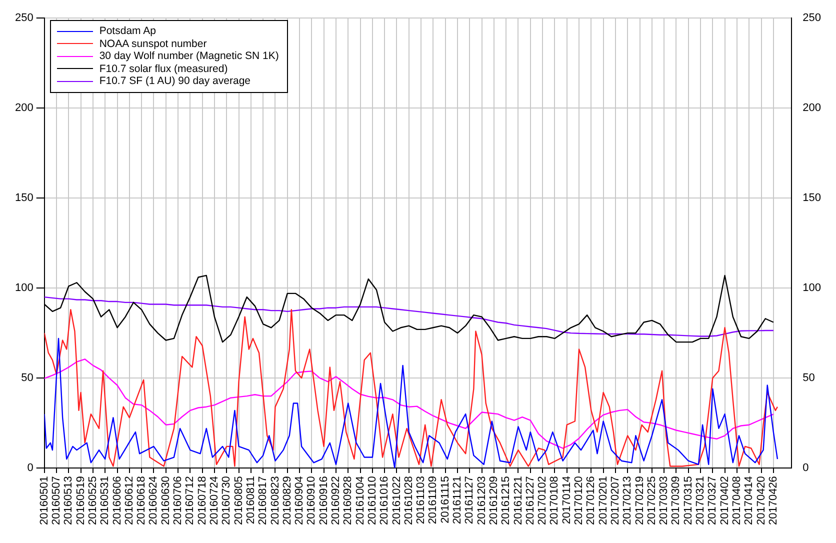 The width and height of the screenshot is (836, 543). Describe the element at coordinates (80, 501) in the screenshot. I see `x-tick-label: 20160519` at that location.